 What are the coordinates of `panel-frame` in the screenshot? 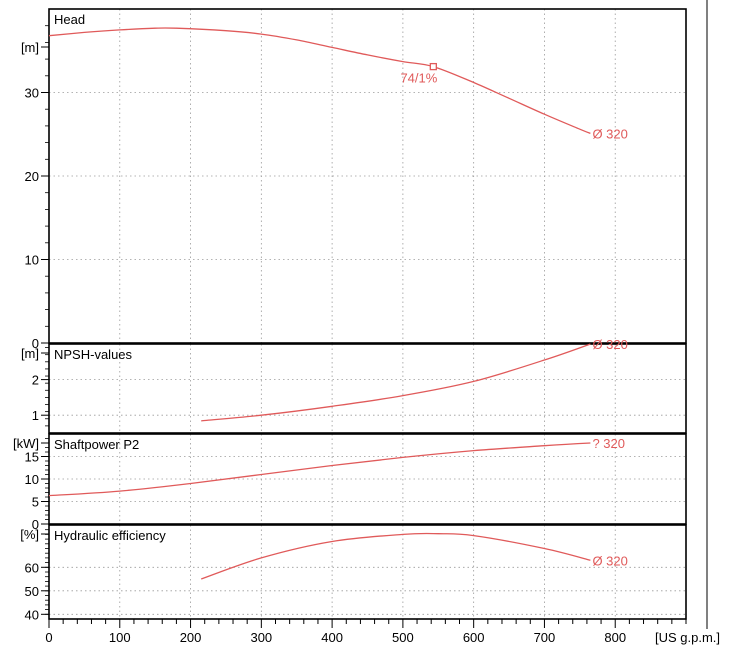 It's located at (367, 388).